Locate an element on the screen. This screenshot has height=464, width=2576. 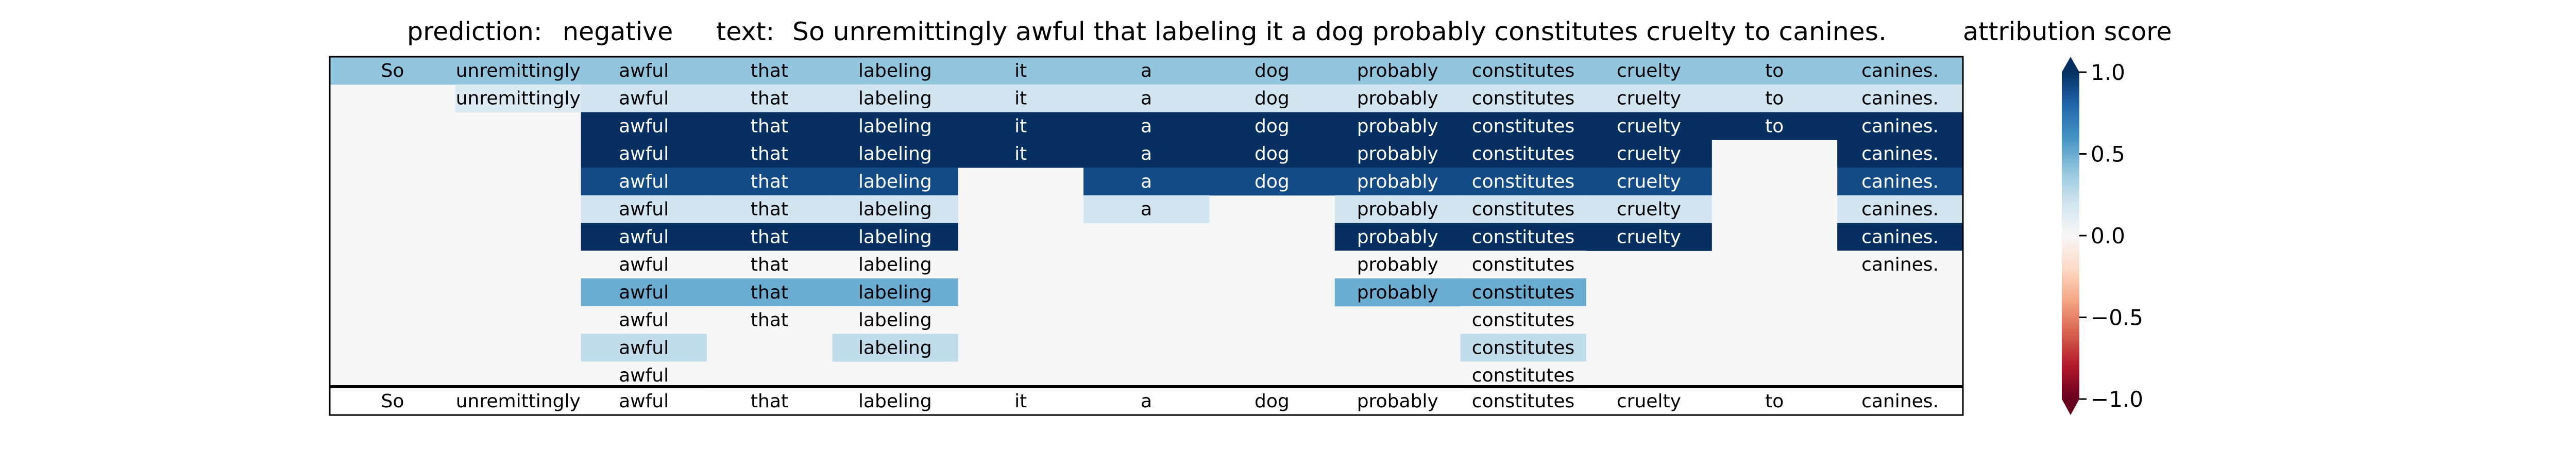
colorbar-tick-label: 0.0 is located at coordinates (2108, 236).